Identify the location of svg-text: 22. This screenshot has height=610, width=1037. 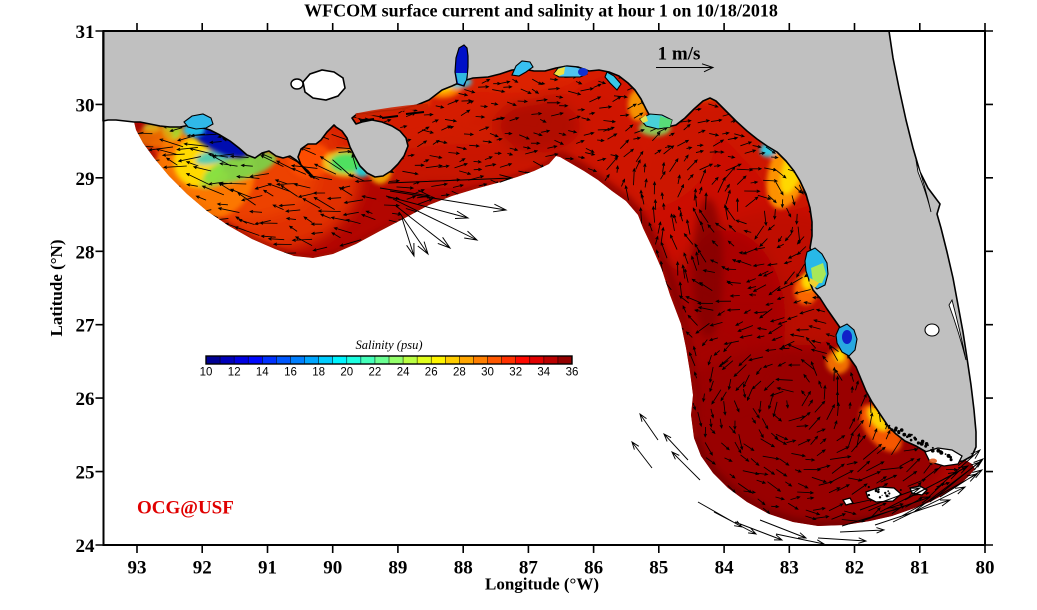
(375, 373).